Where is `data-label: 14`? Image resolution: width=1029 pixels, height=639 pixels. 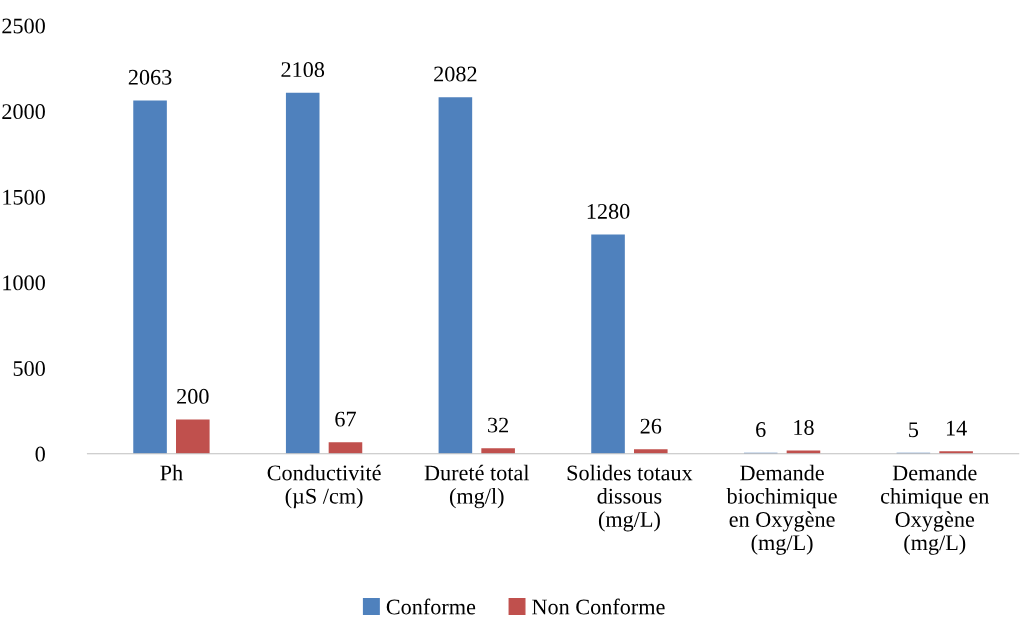
data-label: 14 is located at coordinates (956, 428).